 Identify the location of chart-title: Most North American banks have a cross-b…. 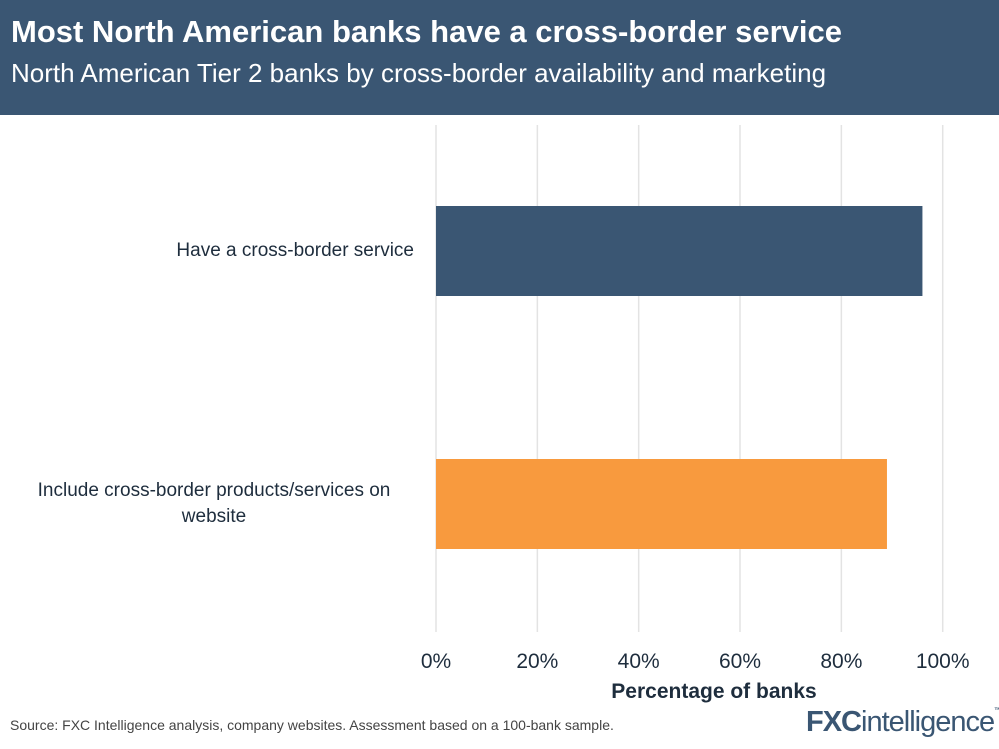
(426, 31).